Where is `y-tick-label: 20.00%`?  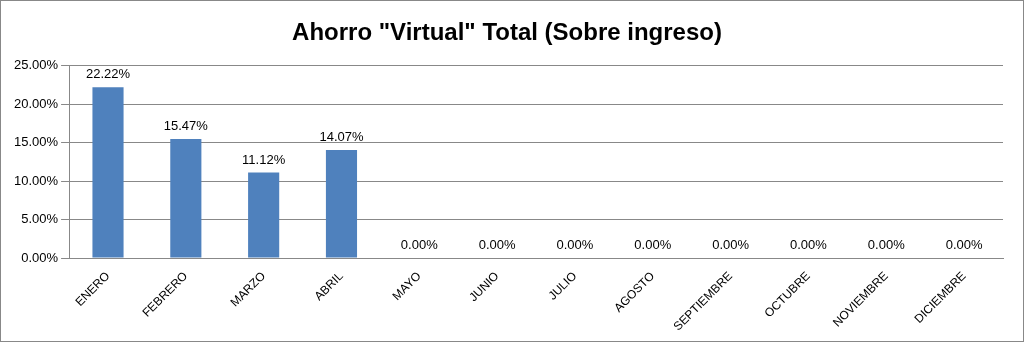
y-tick-label: 20.00% is located at coordinates (36, 103).